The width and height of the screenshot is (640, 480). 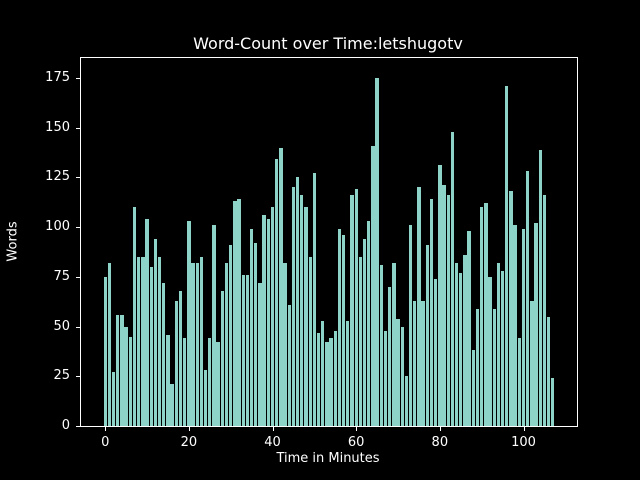 What do you see at coordinates (57, 177) in the screenshot?
I see `y-tick-label: 125` at bounding box center [57, 177].